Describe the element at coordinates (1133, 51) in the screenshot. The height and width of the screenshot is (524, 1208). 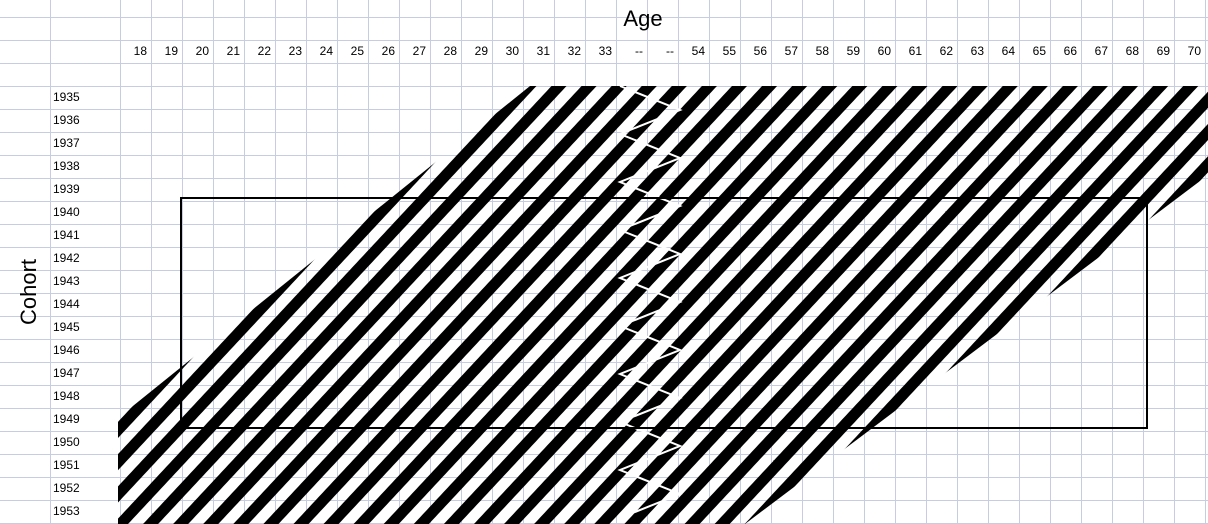
I see `age-label: 68` at that location.